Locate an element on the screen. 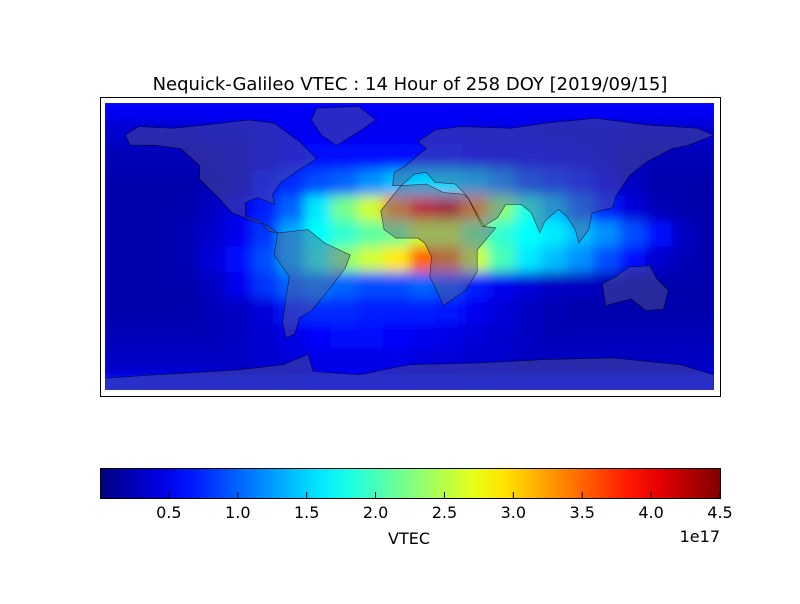  continent-australia is located at coordinates (635, 288).